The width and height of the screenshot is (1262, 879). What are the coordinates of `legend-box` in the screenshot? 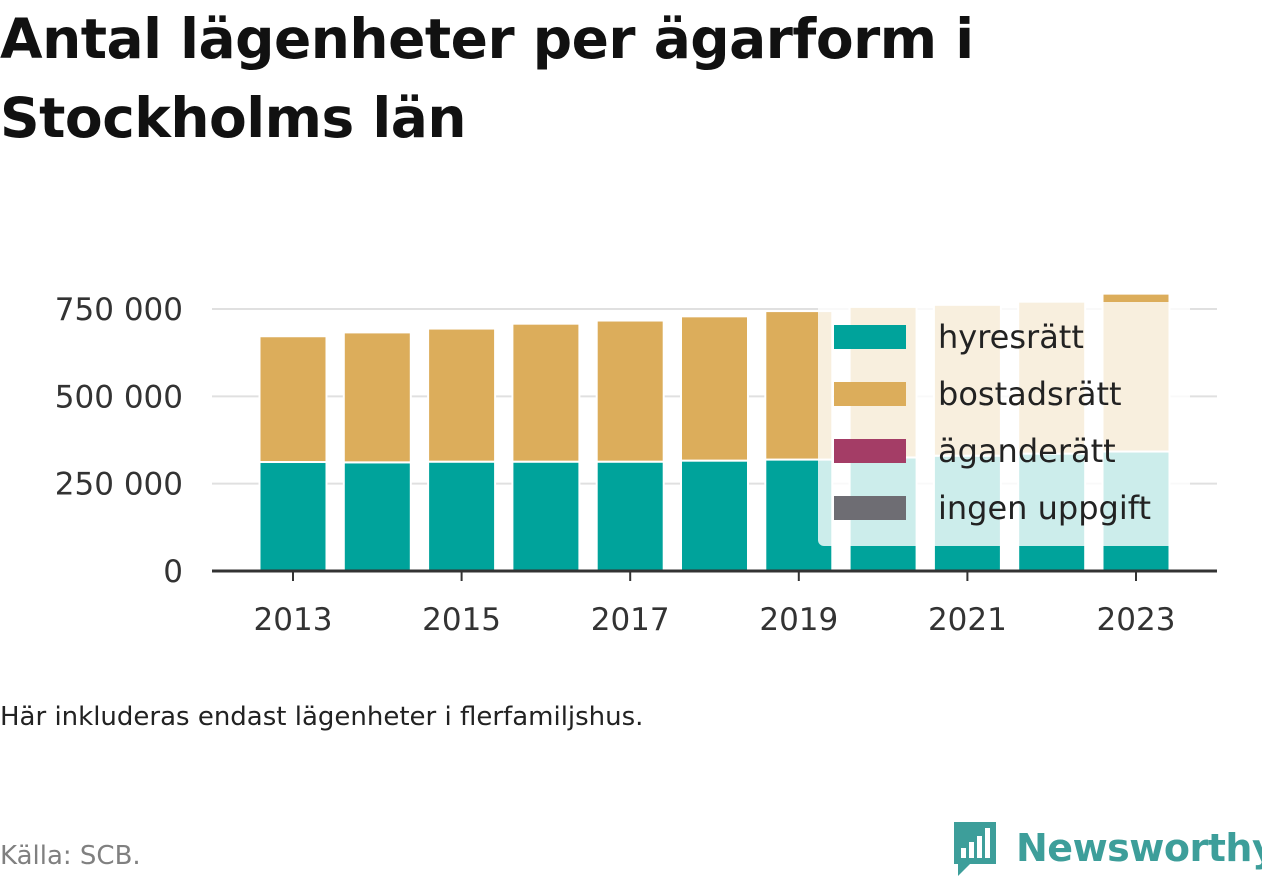 It's located at (1004, 424).